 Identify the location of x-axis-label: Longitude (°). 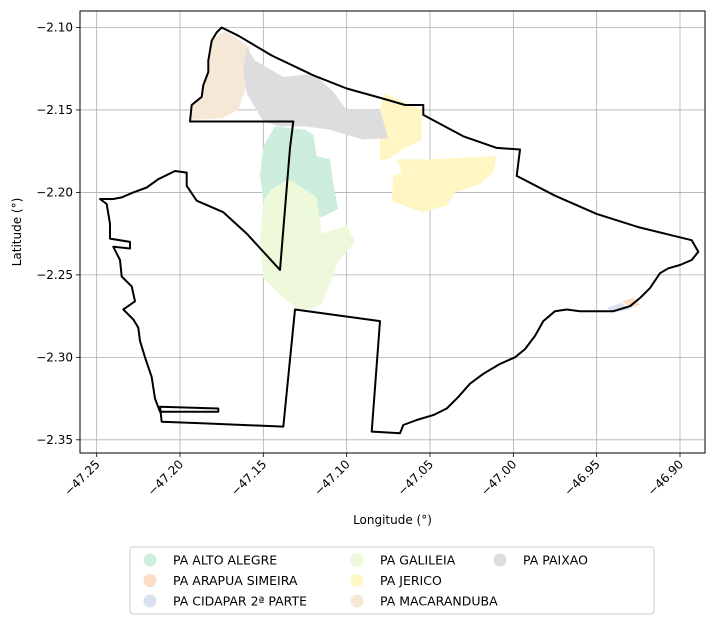
(392, 520).